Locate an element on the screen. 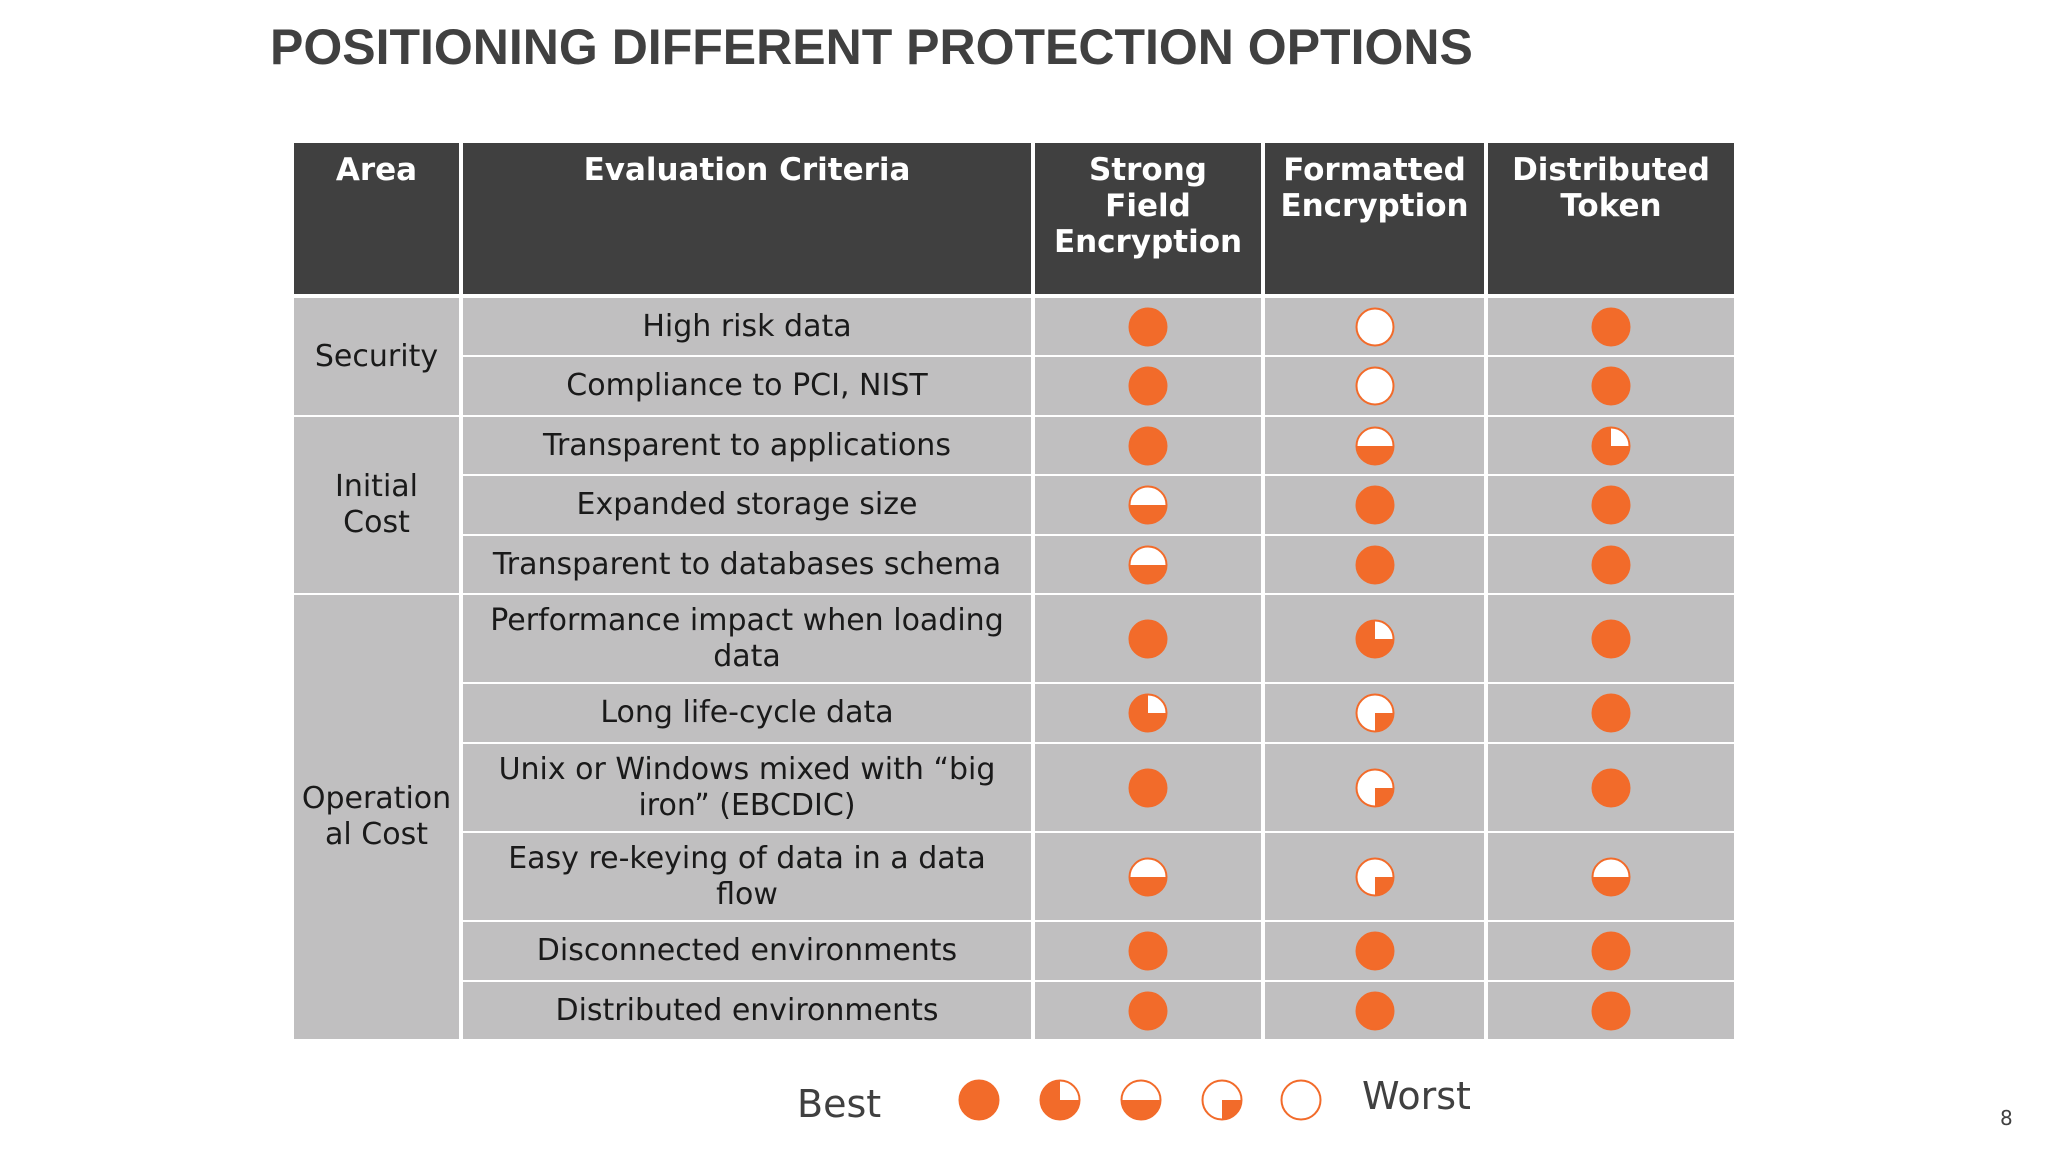  text-line: Strong is located at coordinates (1148, 170).